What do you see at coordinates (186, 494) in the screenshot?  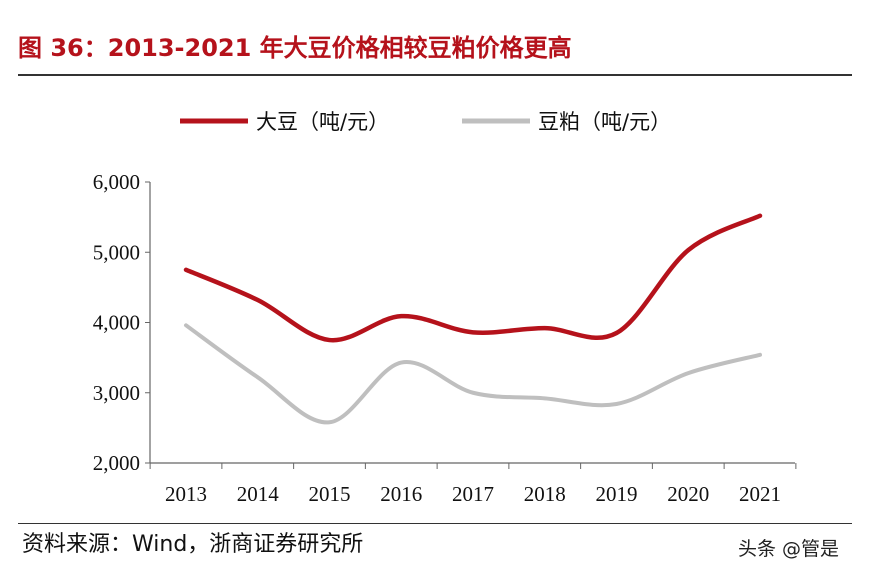 I see `x-tick-label: 2013` at bounding box center [186, 494].